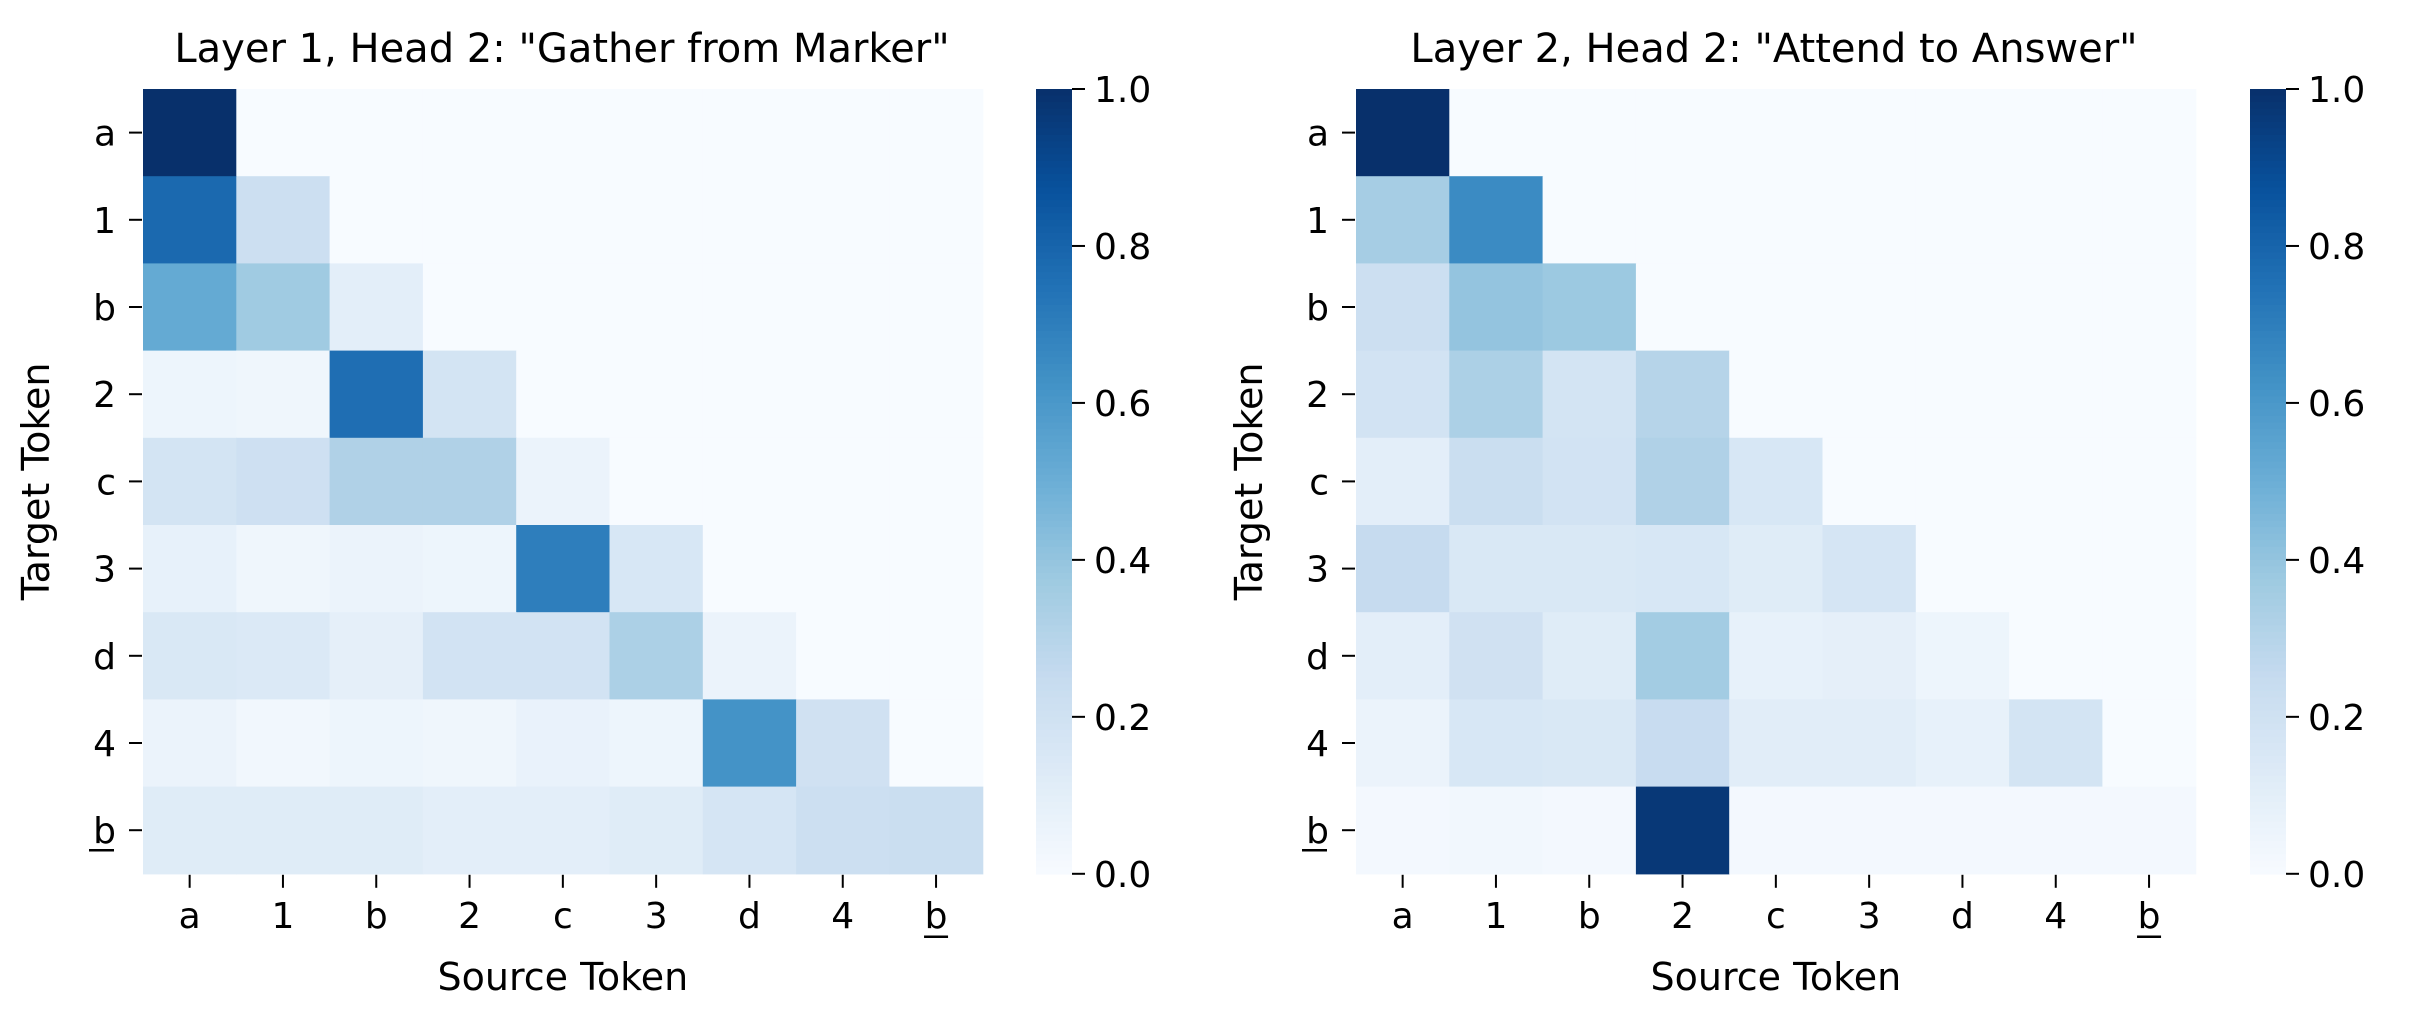 The height and width of the screenshot is (1028, 2411). Describe the element at coordinates (2056, 569) in the screenshot. I see `heatmap-cell-r6-c8` at that location.